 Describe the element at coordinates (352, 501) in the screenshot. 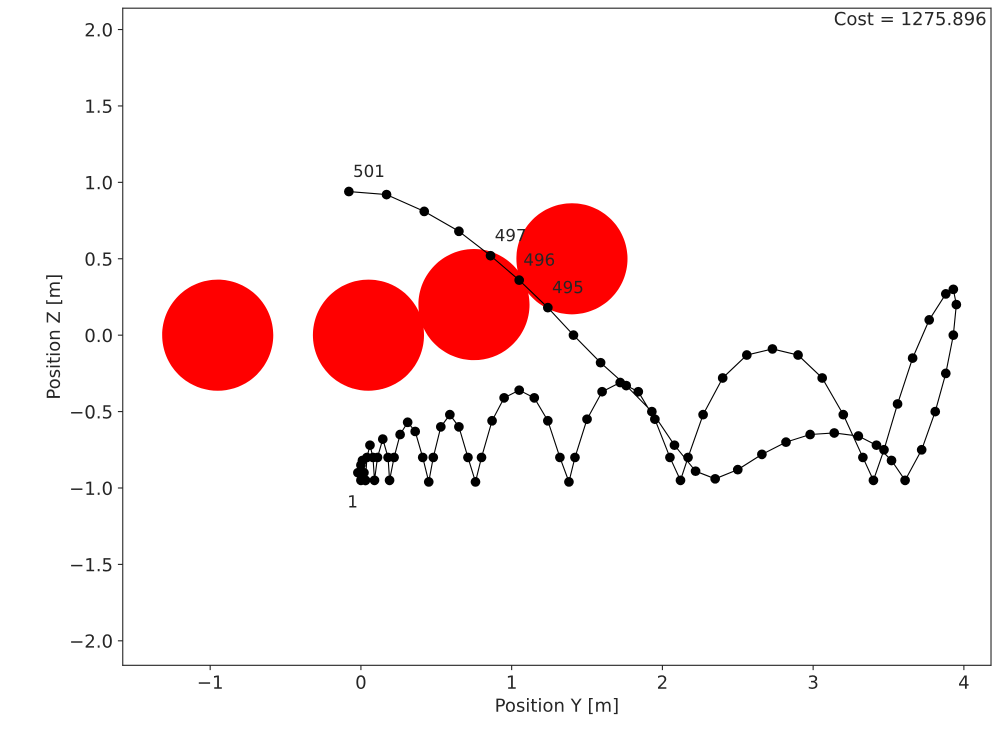

I see `annotation: 1` at that location.